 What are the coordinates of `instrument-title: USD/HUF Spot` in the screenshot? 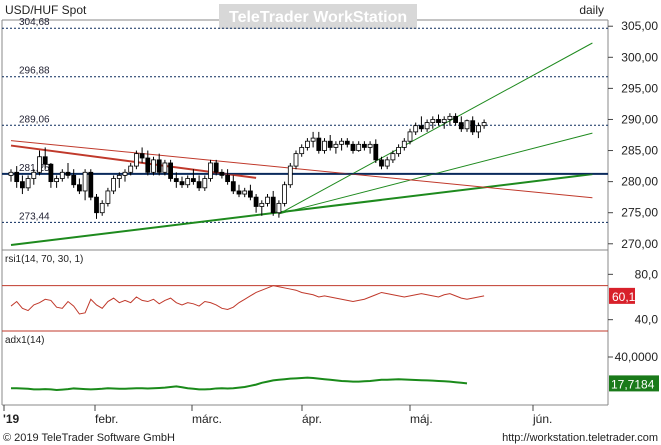 It's located at (46, 10).